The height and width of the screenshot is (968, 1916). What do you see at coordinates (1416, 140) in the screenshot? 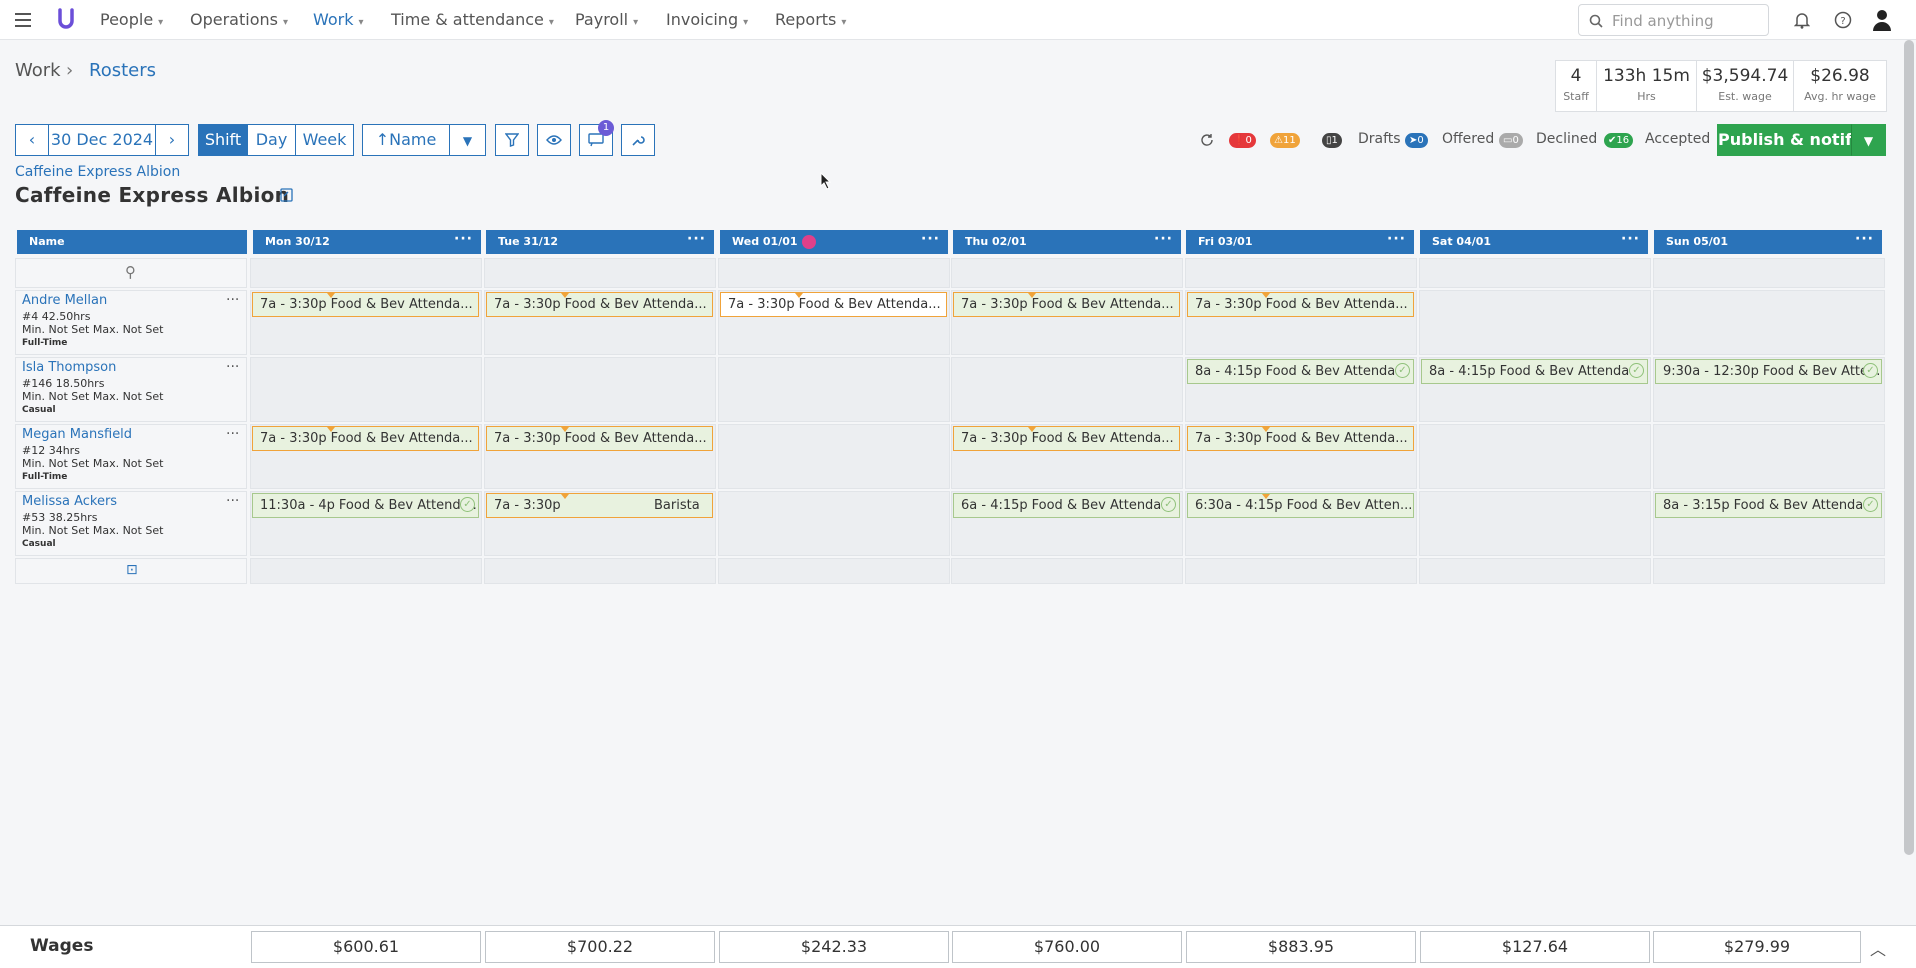
I see `offered-count-badge: ➤0` at bounding box center [1416, 140].